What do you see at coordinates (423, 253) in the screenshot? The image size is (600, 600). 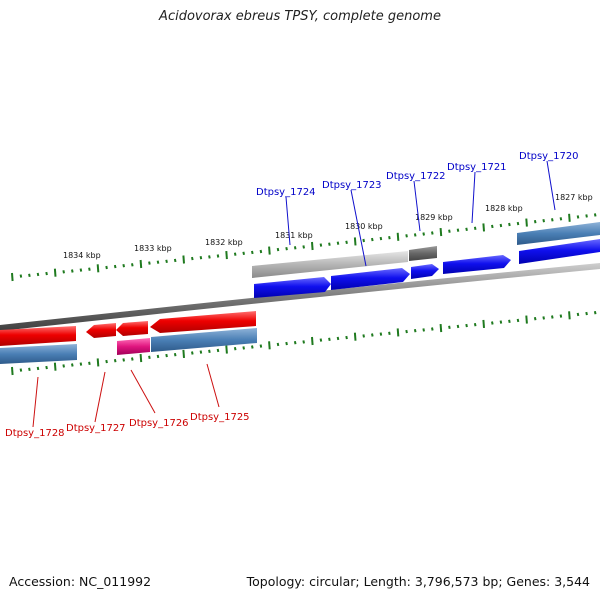 I see `feature-gray-dark` at bounding box center [423, 253].